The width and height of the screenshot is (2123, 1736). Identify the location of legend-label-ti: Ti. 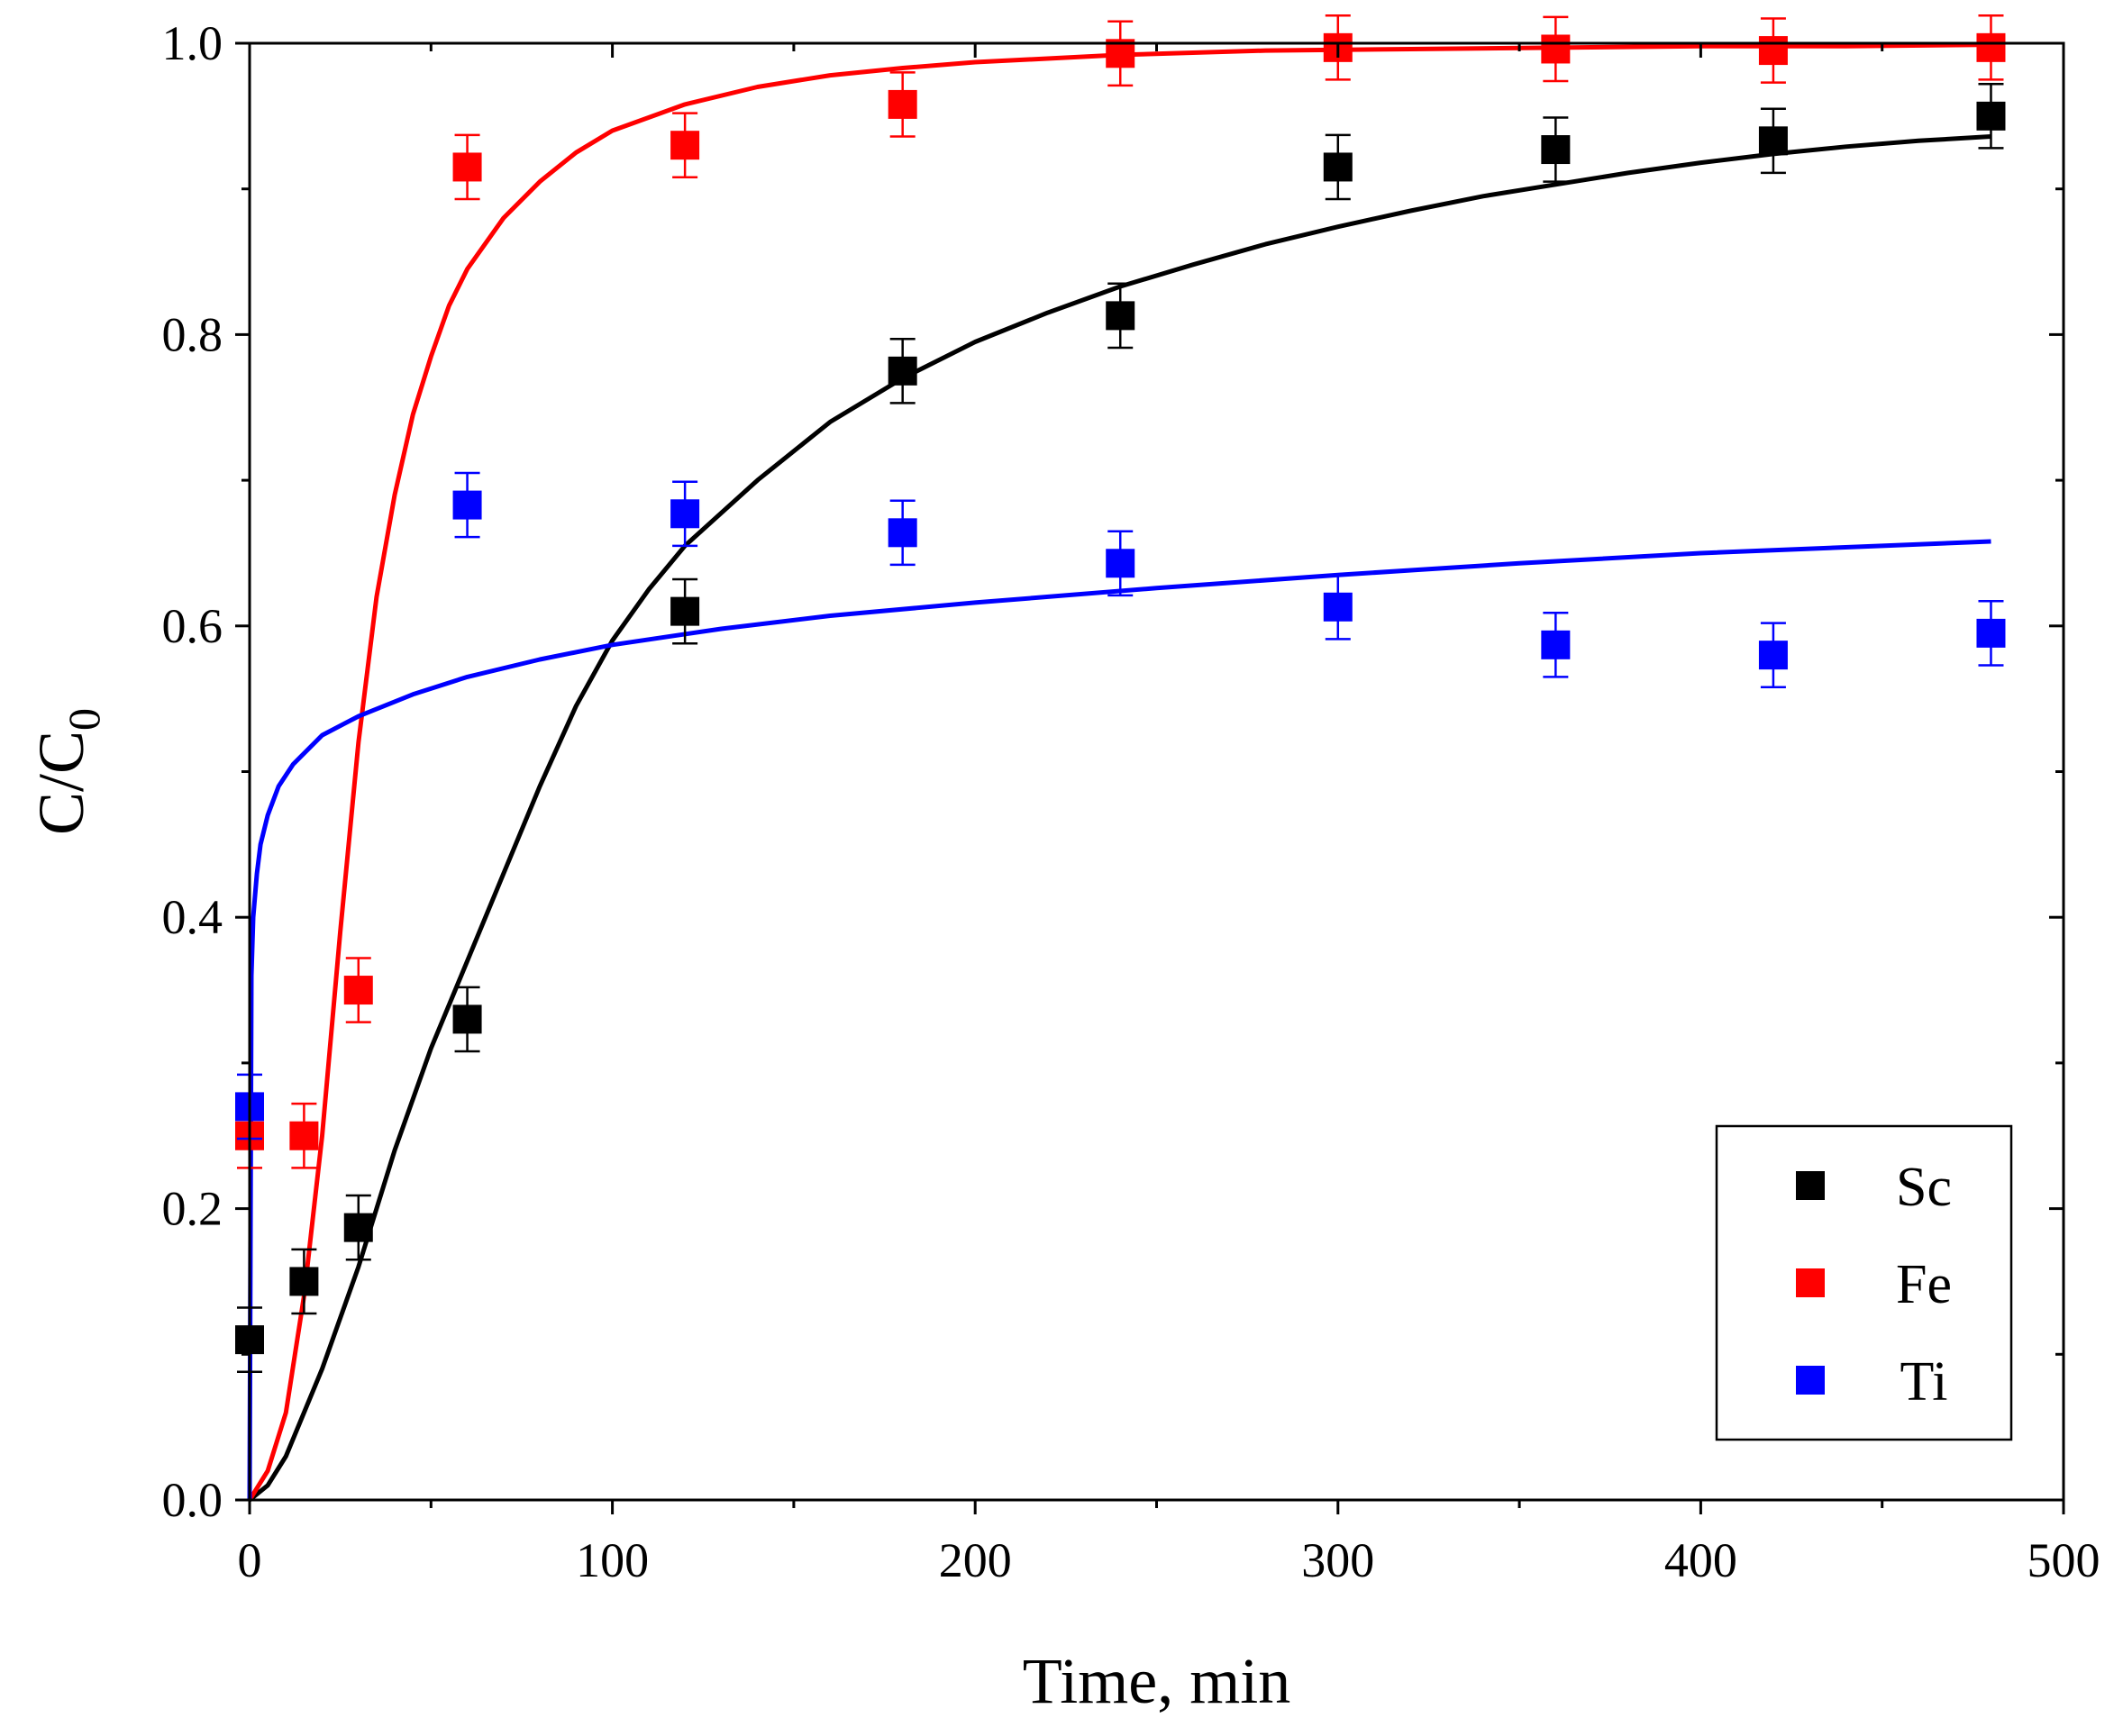
(1924, 1382).